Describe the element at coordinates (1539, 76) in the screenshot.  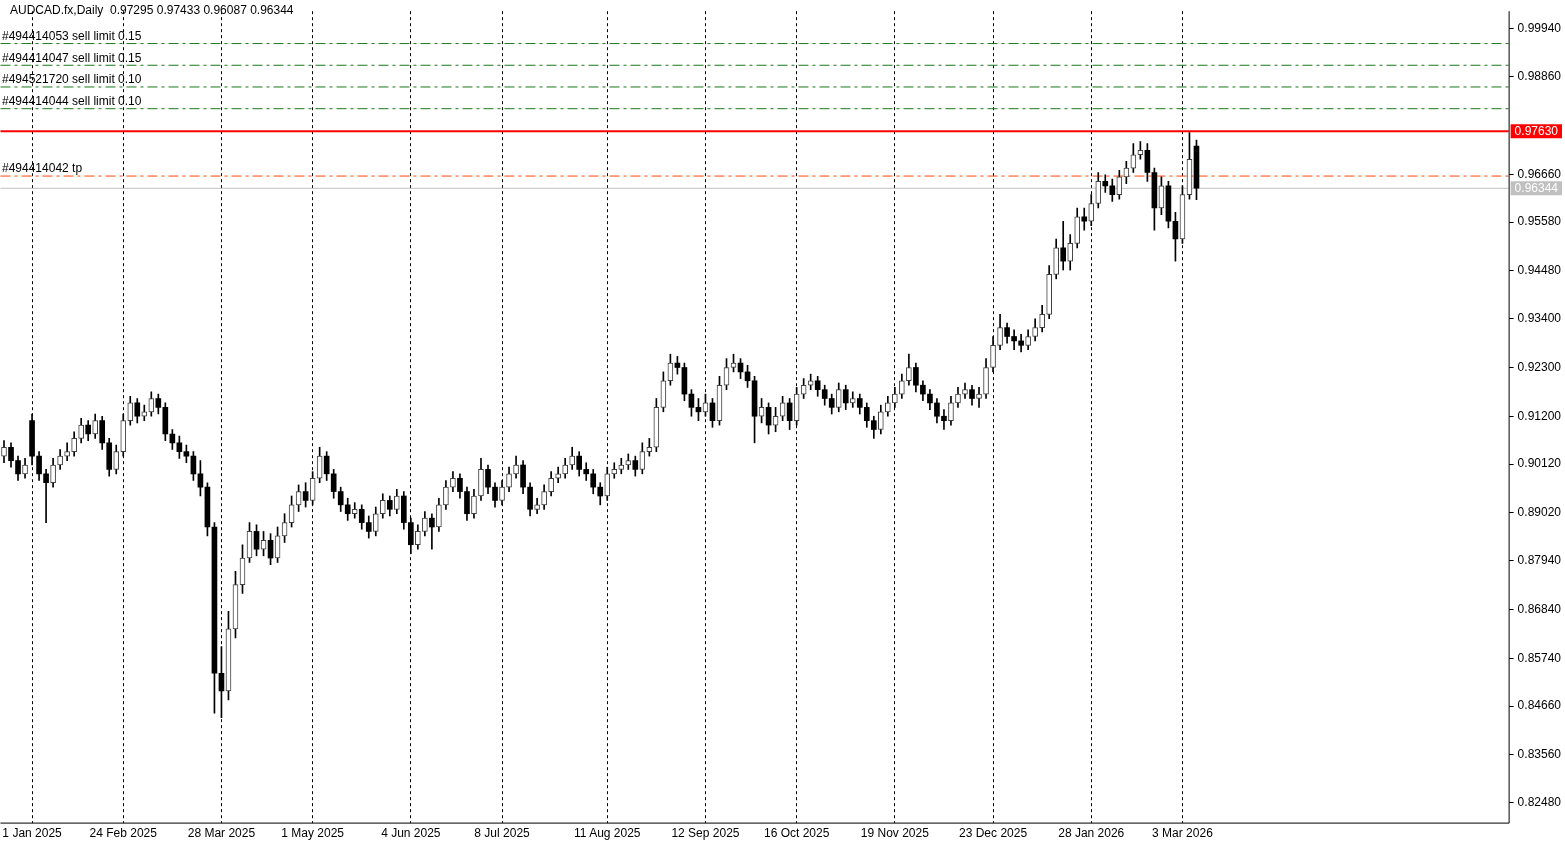
I see `y-tick-label: 0.98860` at that location.